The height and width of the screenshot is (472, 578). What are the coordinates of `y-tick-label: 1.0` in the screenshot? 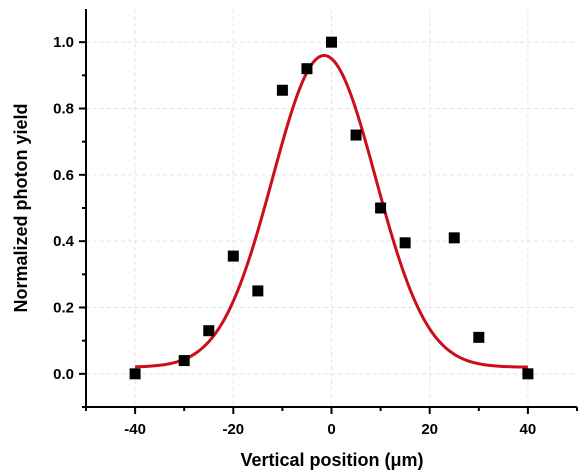 It's located at (63, 42).